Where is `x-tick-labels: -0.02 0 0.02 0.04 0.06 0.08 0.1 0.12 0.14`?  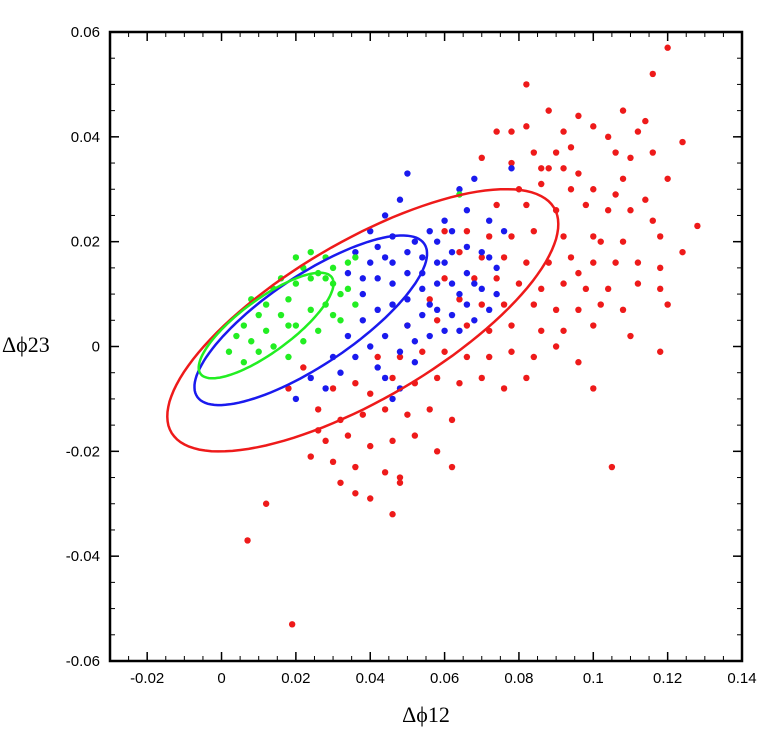 x-tick-labels: -0.02 0 0.02 0.04 0.06 0.08 0.1 0.12 0.14 is located at coordinates (443, 678).